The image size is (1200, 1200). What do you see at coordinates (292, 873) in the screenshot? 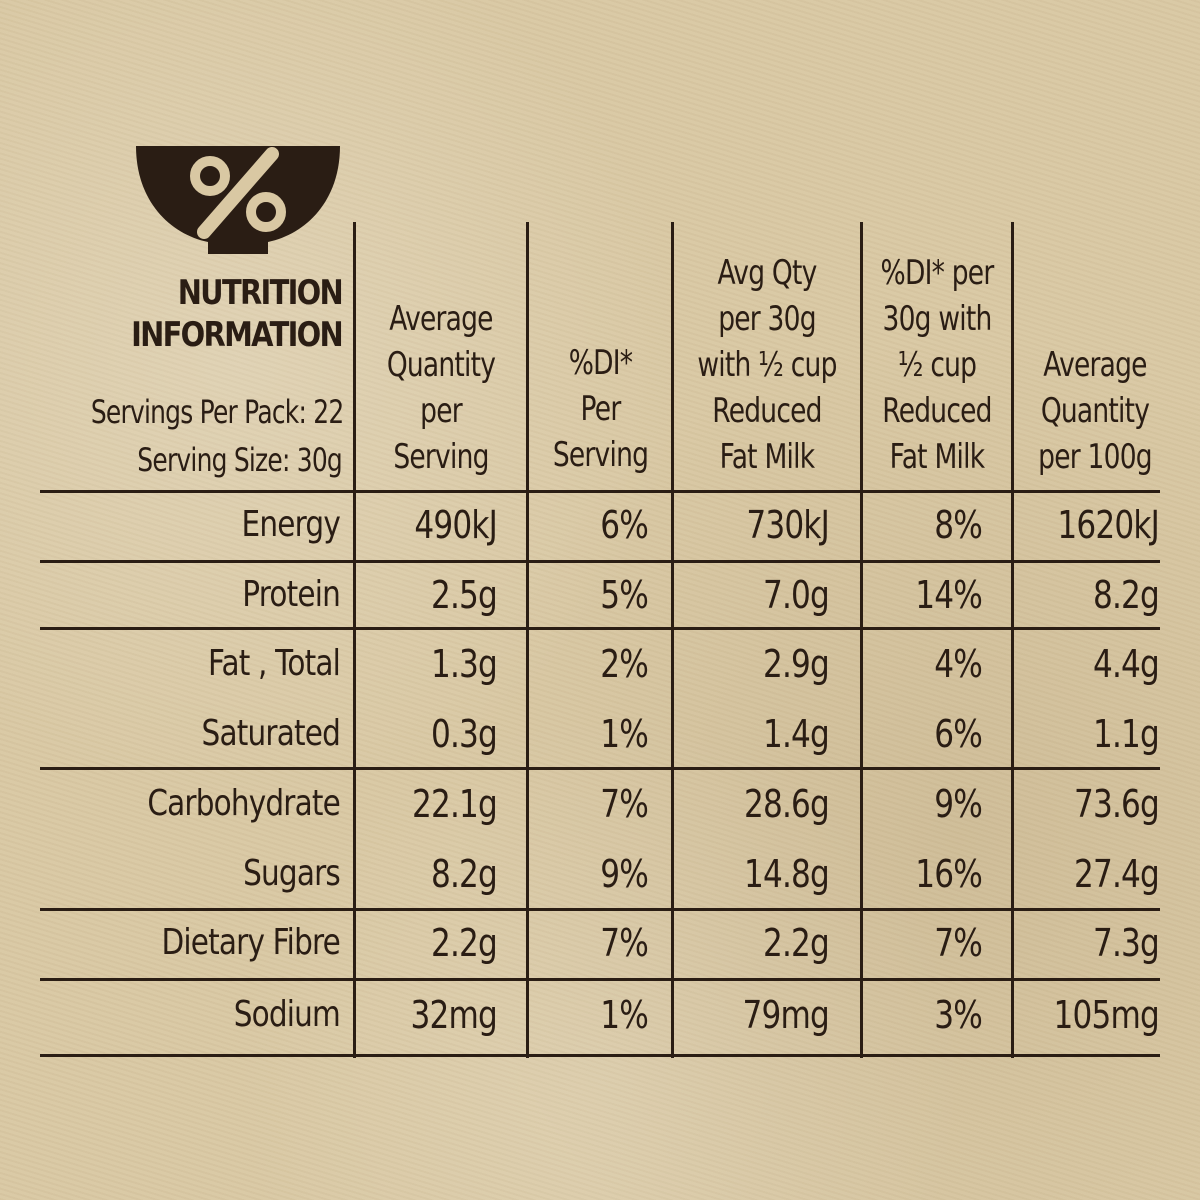
I see `row-label-sugars: Sugars` at bounding box center [292, 873].